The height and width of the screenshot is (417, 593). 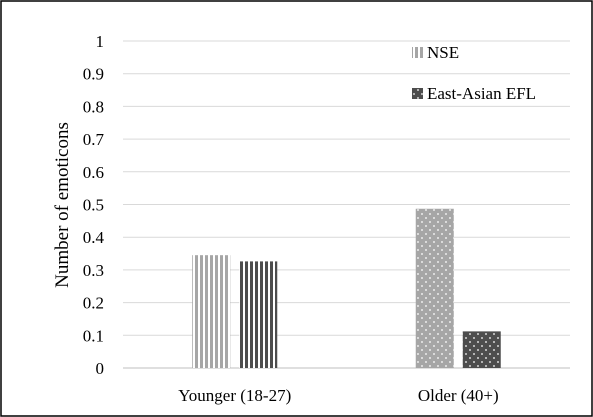 What do you see at coordinates (100, 368) in the screenshot?
I see `y-tick-label: 0` at bounding box center [100, 368].